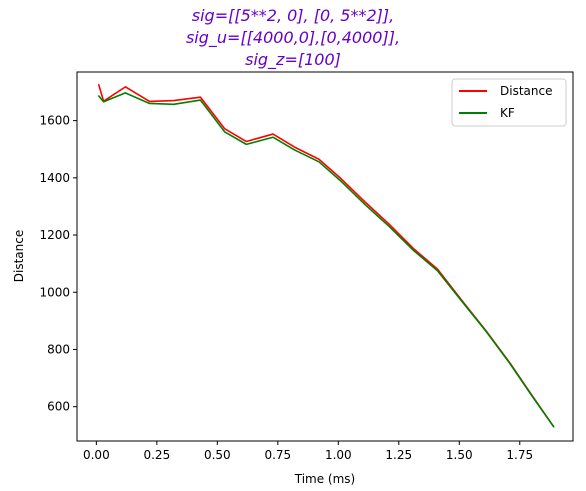 The height and width of the screenshot is (491, 586). I want to click on y-tick-label: 1200, so click(54, 235).